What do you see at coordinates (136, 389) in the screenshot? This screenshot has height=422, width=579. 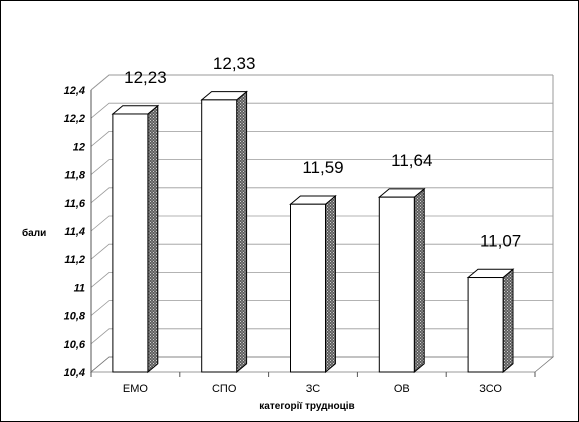 I see `x-tick-label: ЕМО` at bounding box center [136, 389].